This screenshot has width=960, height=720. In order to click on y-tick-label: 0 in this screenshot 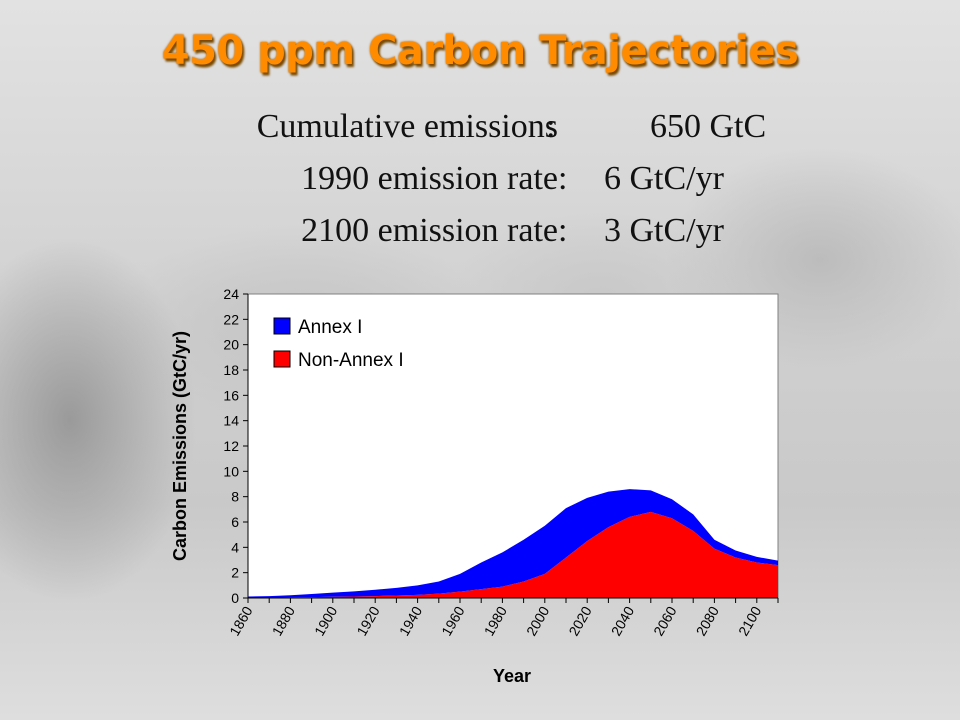, I will do `click(235, 598)`.